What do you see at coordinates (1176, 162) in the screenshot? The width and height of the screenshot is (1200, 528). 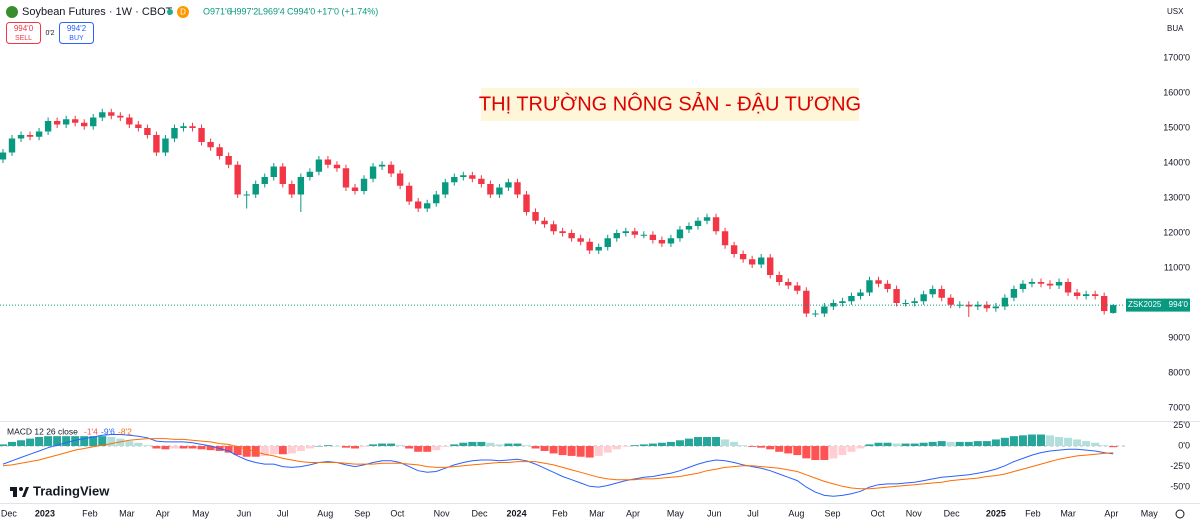 I see `y-tick-label: 1400'0` at bounding box center [1176, 162].